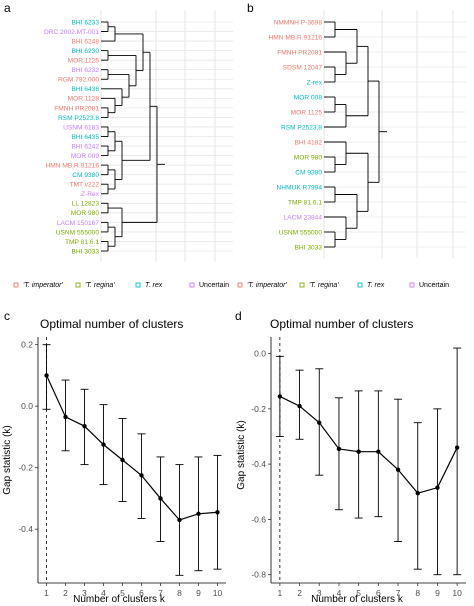  What do you see at coordinates (81, 127) in the screenshot?
I see `leaf-label: USNM 6183` at bounding box center [81, 127].